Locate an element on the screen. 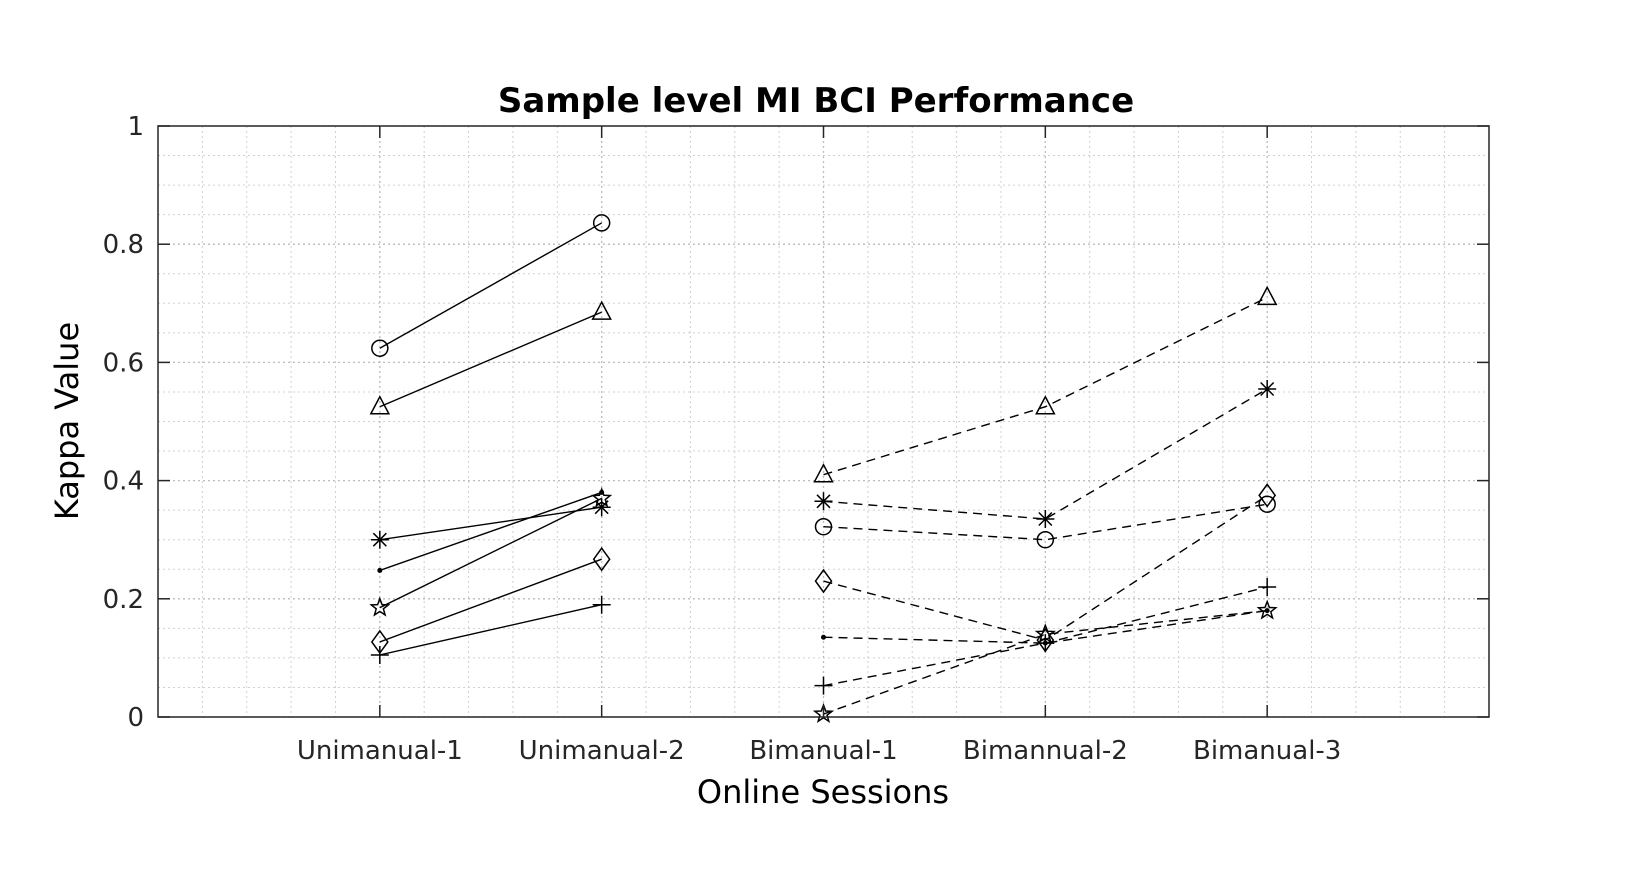 The width and height of the screenshot is (1625, 875). series-diamond-solid is located at coordinates (490, 600).